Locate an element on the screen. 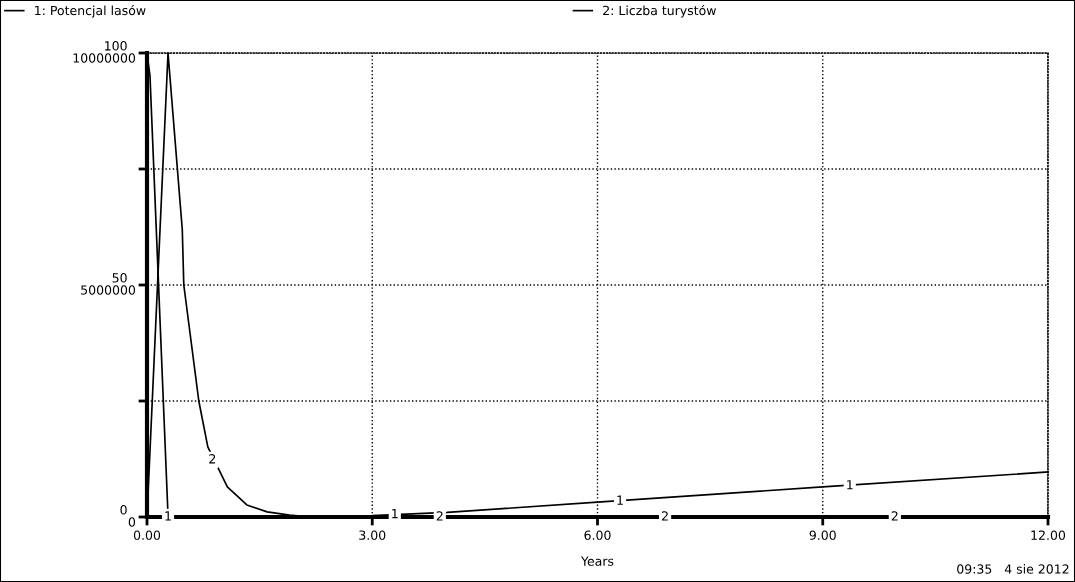  x-tick-label: 0.00 is located at coordinates (147, 535).